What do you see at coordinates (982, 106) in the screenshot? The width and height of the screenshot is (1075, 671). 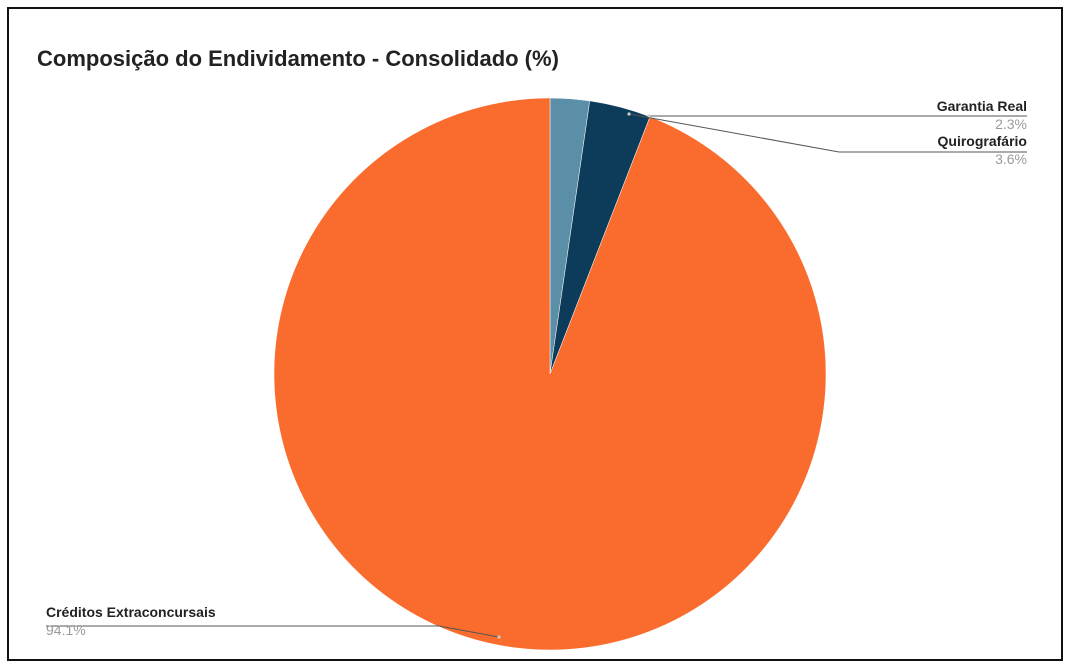 I see `slice-label-garantia-real: Garantia Real` at bounding box center [982, 106].